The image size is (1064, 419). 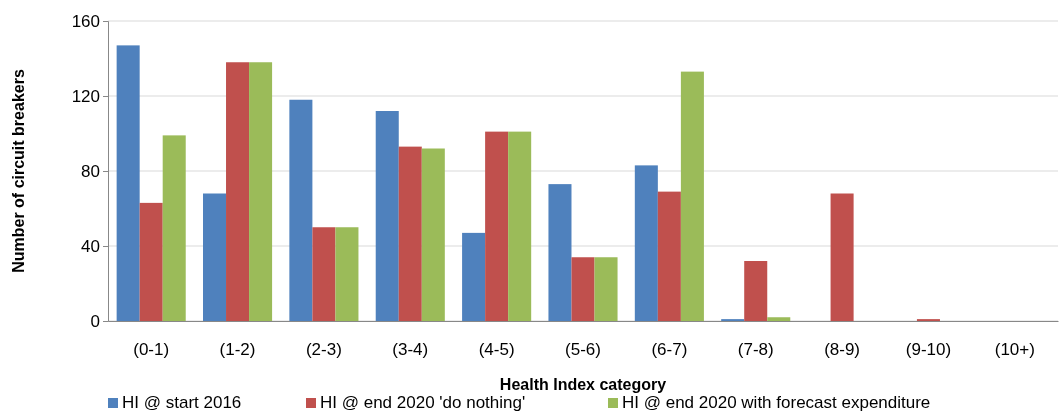 I want to click on x-tick-label: (8-9), so click(x=842, y=350).